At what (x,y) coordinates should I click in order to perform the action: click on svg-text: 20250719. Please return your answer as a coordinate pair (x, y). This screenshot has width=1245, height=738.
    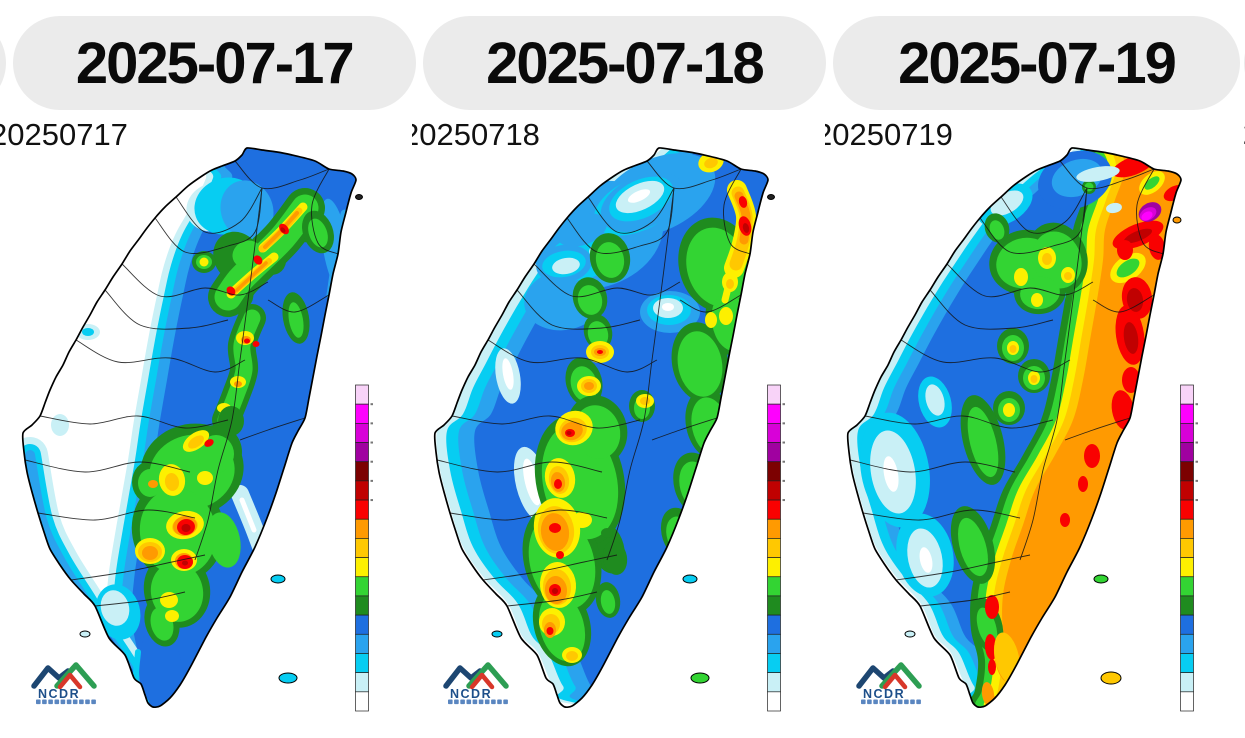
    Looking at the image, I should click on (889, 134).